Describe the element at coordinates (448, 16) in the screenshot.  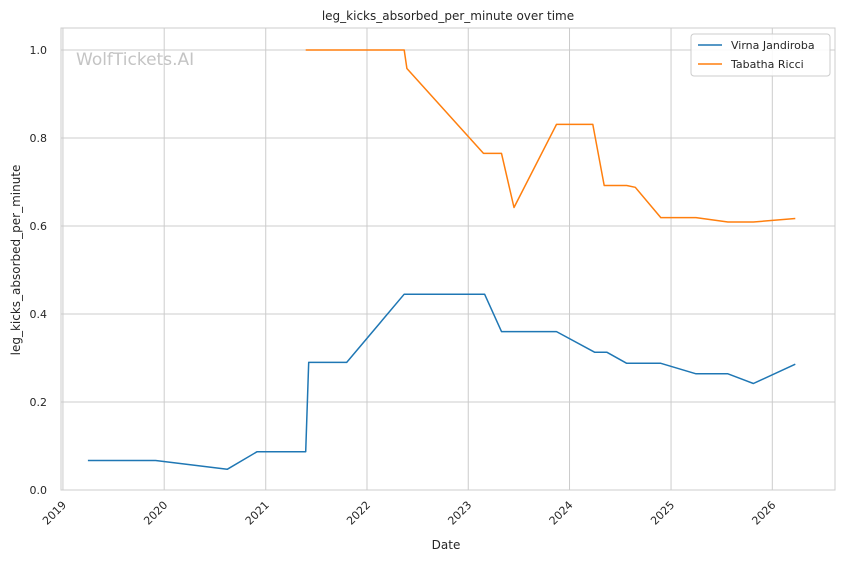
I see `chart-title: leg_kicks_absorbed_per_minute over time` at that location.